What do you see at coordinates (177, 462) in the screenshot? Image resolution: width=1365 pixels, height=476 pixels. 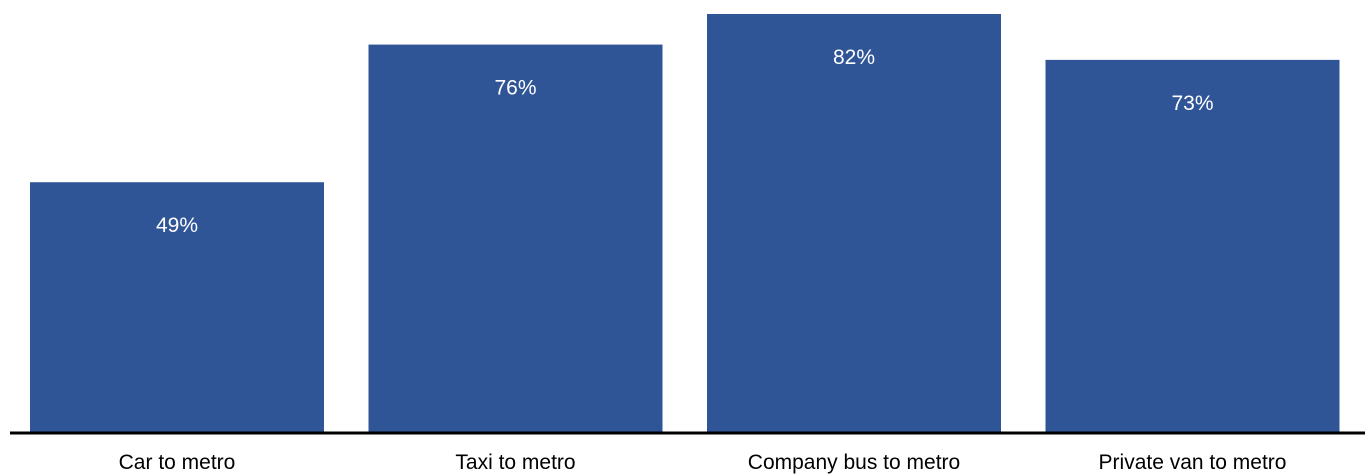 I see `category-label-0: Car to metro` at bounding box center [177, 462].